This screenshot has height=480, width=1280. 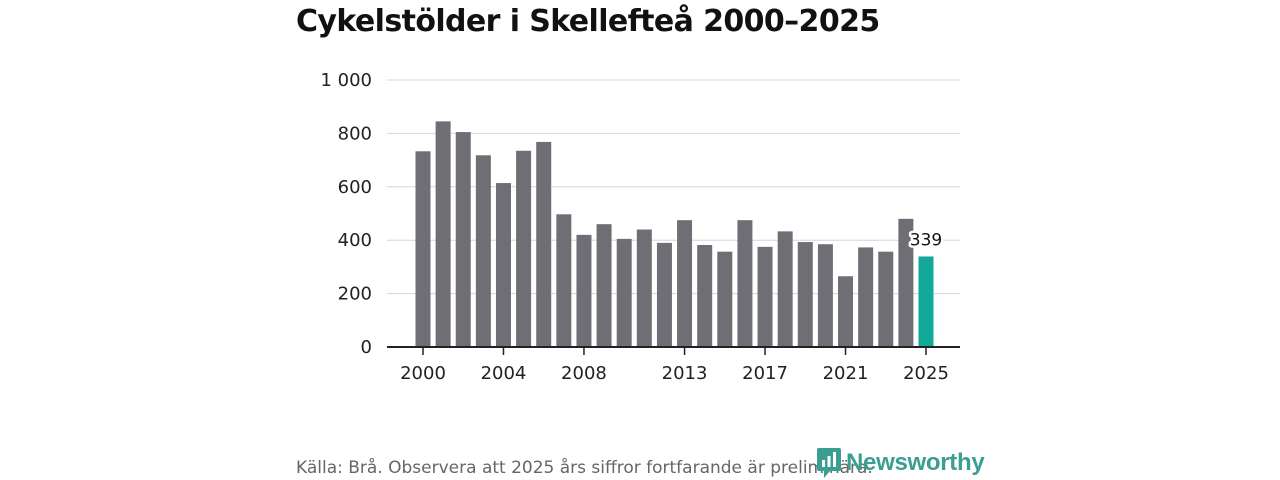 I want to click on bar-2025, so click(x=926, y=301).